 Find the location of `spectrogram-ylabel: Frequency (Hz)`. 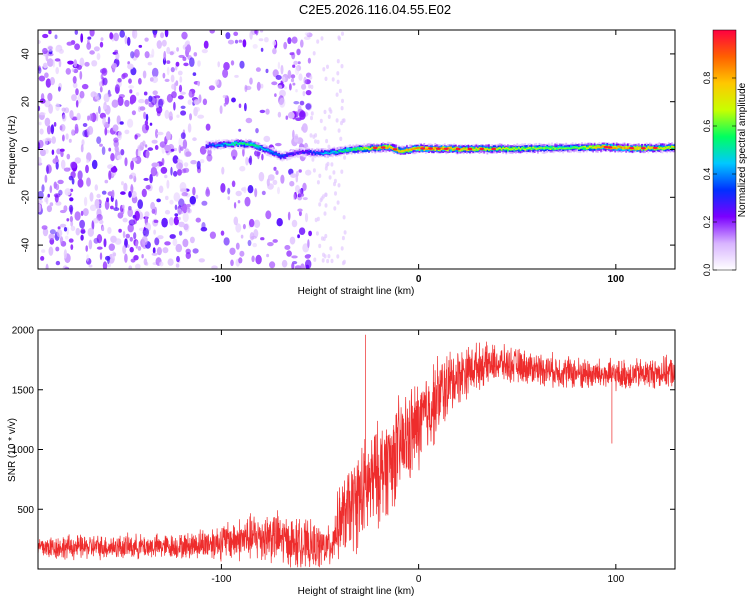

spectrogram-ylabel: Frequency (Hz) is located at coordinates (12, 150).